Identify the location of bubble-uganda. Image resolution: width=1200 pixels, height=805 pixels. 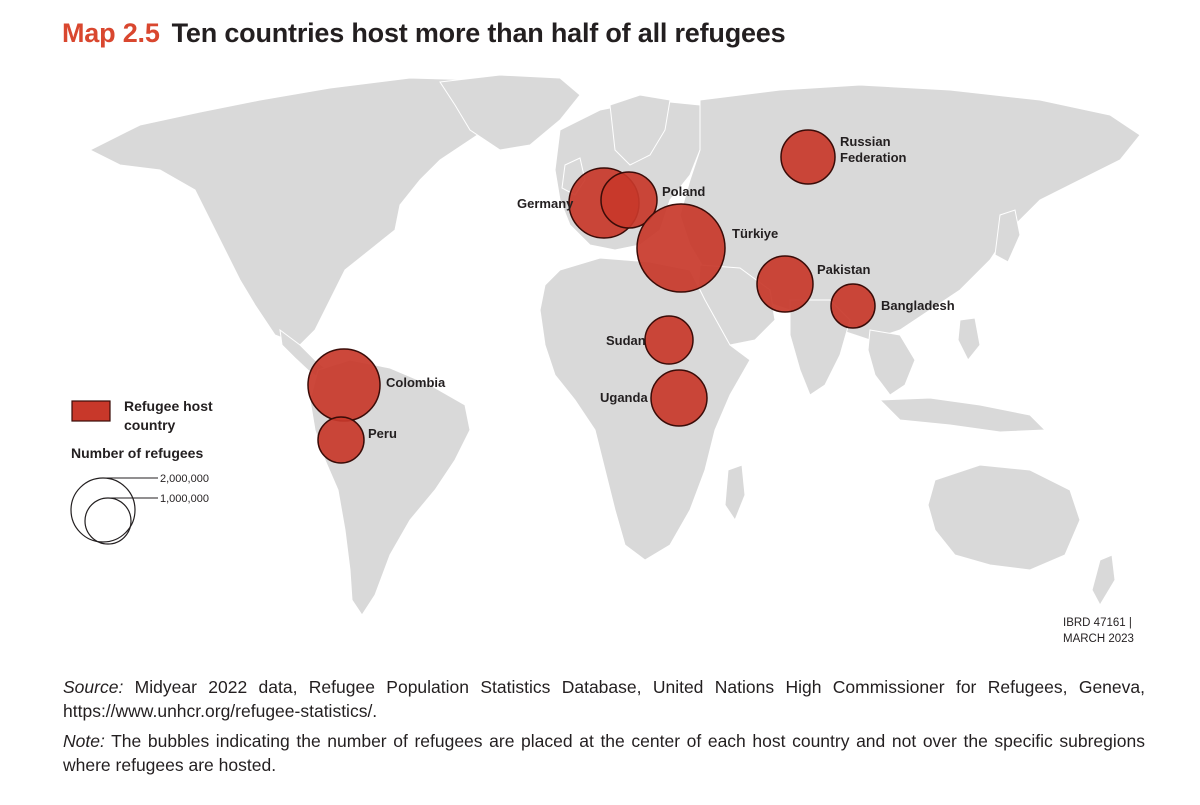
(679, 398).